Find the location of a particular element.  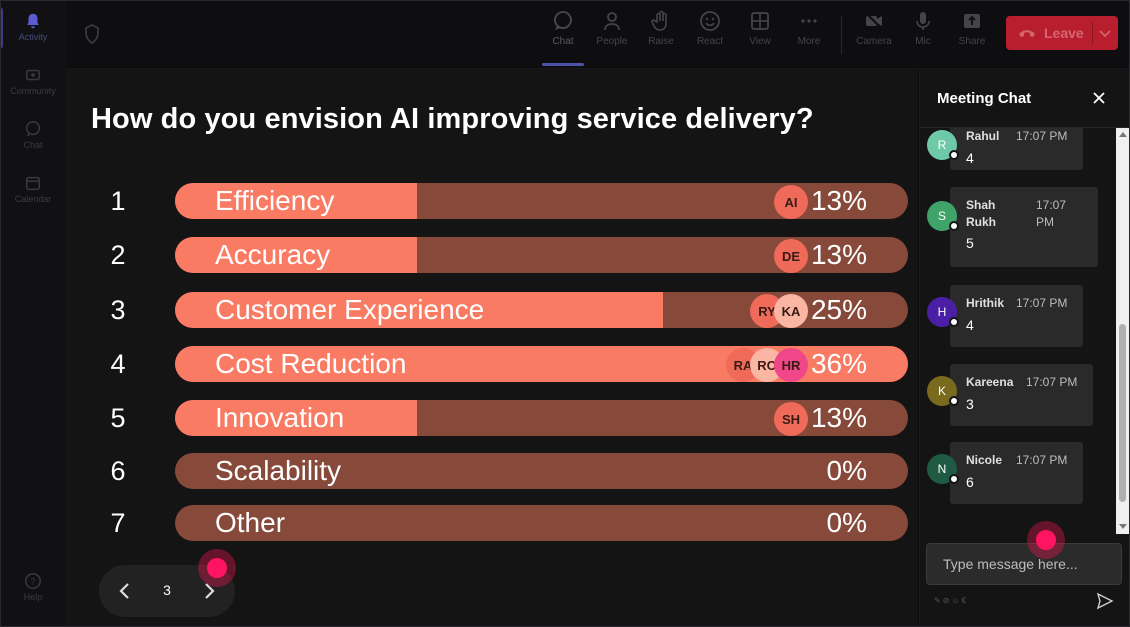

option-label: Efficiency is located at coordinates (275, 200).